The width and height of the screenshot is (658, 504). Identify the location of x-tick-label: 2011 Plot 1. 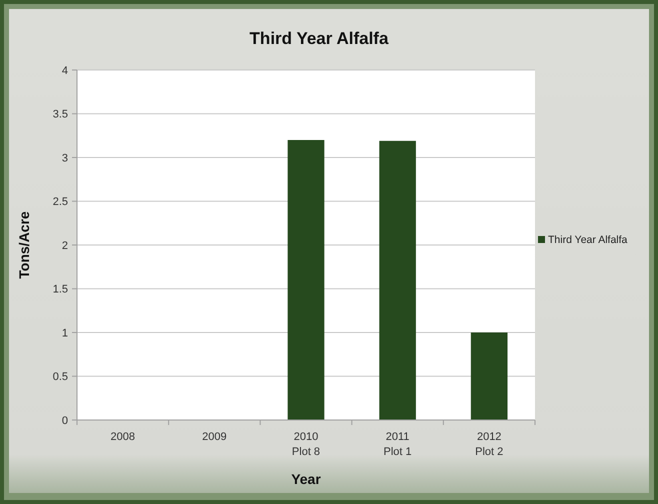
(398, 444).